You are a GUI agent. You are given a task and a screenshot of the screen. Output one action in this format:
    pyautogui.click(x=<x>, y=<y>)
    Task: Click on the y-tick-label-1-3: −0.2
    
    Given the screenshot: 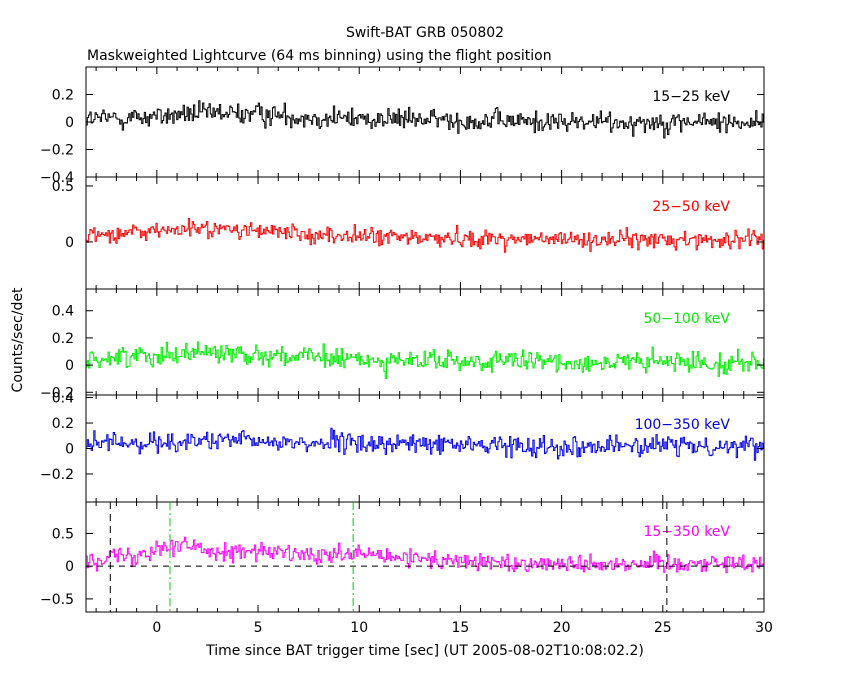 What is the action you would take?
    pyautogui.click(x=57, y=151)
    